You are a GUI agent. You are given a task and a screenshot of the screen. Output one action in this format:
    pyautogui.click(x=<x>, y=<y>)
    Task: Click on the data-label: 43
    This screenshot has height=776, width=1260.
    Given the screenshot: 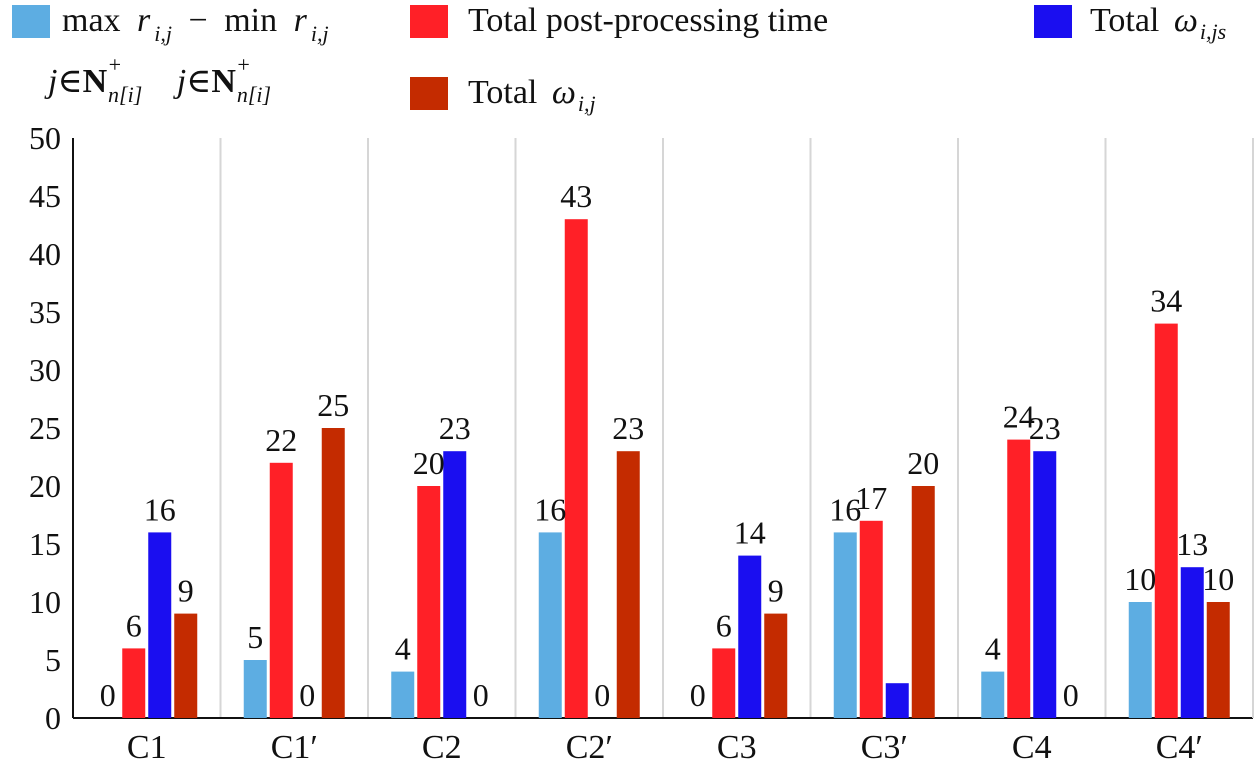 What is the action you would take?
    pyautogui.click(x=576, y=196)
    